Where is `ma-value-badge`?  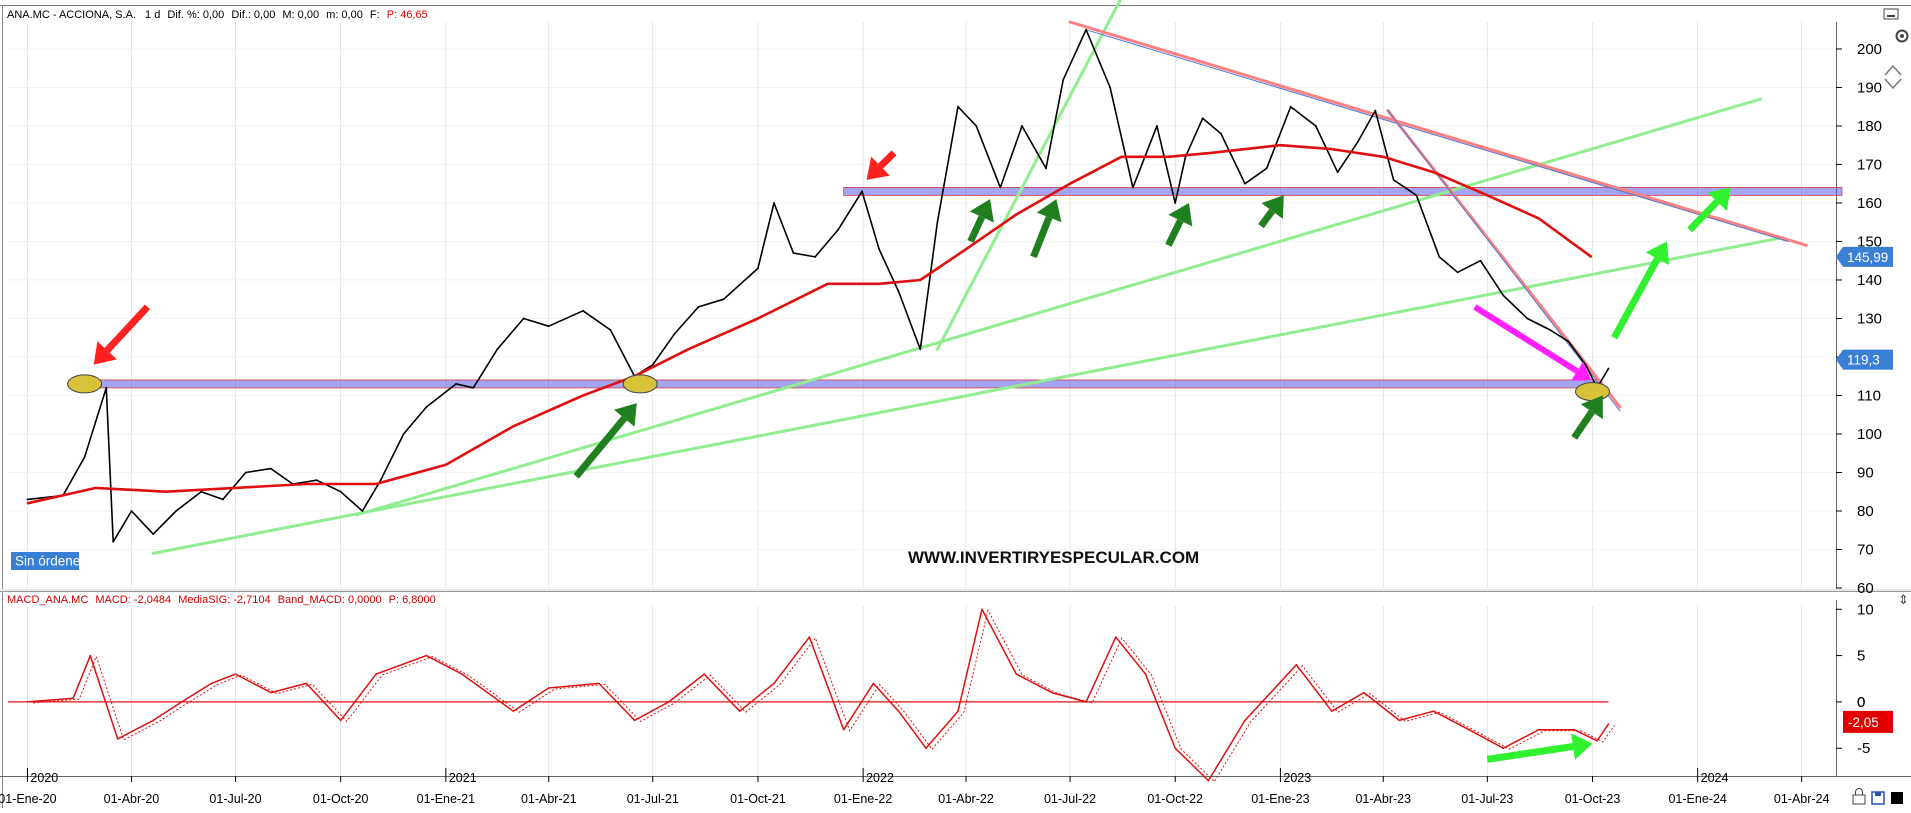
ma-value-badge is located at coordinates (1868, 256).